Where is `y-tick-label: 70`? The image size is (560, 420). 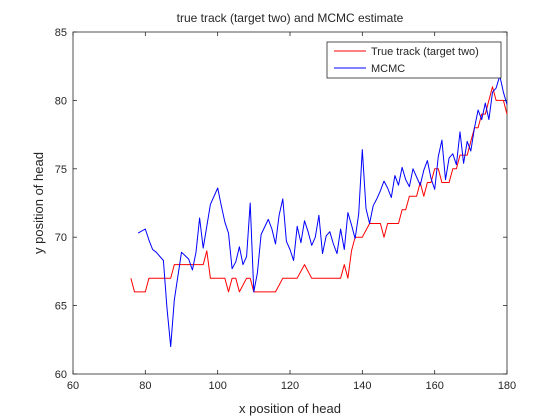 y-tick-label: 70 is located at coordinates (61, 238).